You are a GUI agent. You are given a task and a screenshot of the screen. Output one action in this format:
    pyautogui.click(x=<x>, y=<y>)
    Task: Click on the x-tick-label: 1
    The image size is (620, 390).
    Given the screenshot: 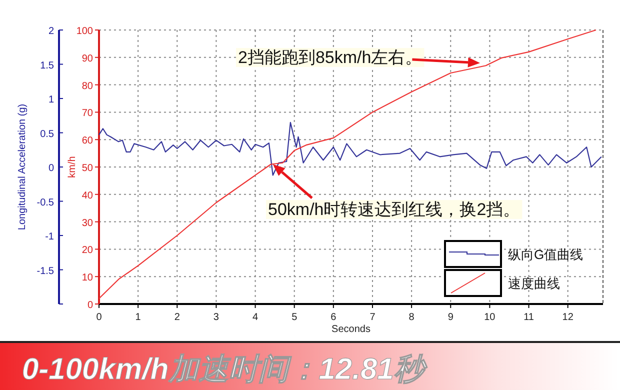 What is the action you would take?
    pyautogui.click(x=138, y=317)
    